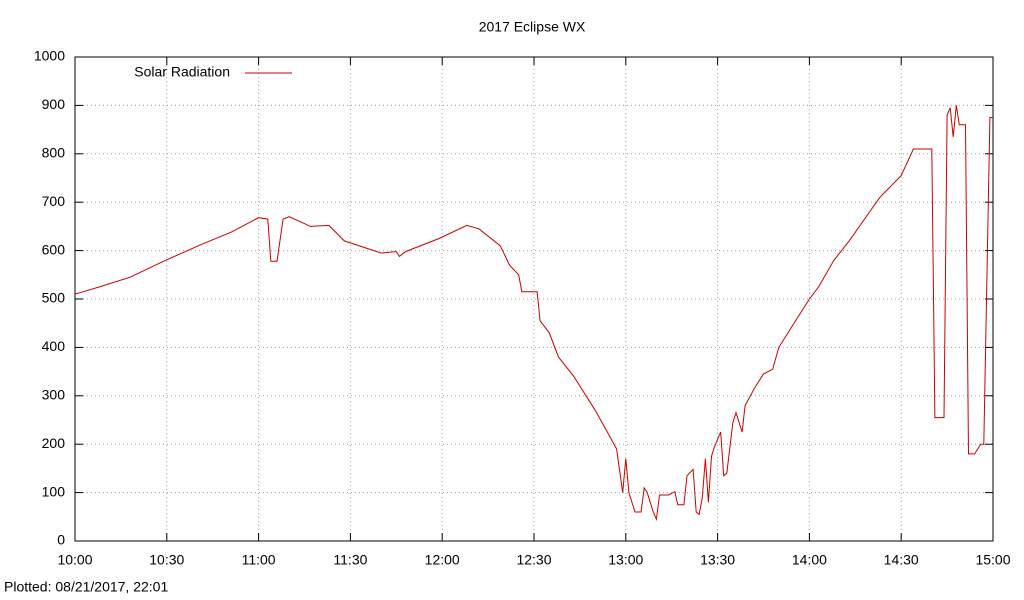  What do you see at coordinates (61, 540) in the screenshot?
I see `y-tick-label: 0` at bounding box center [61, 540].